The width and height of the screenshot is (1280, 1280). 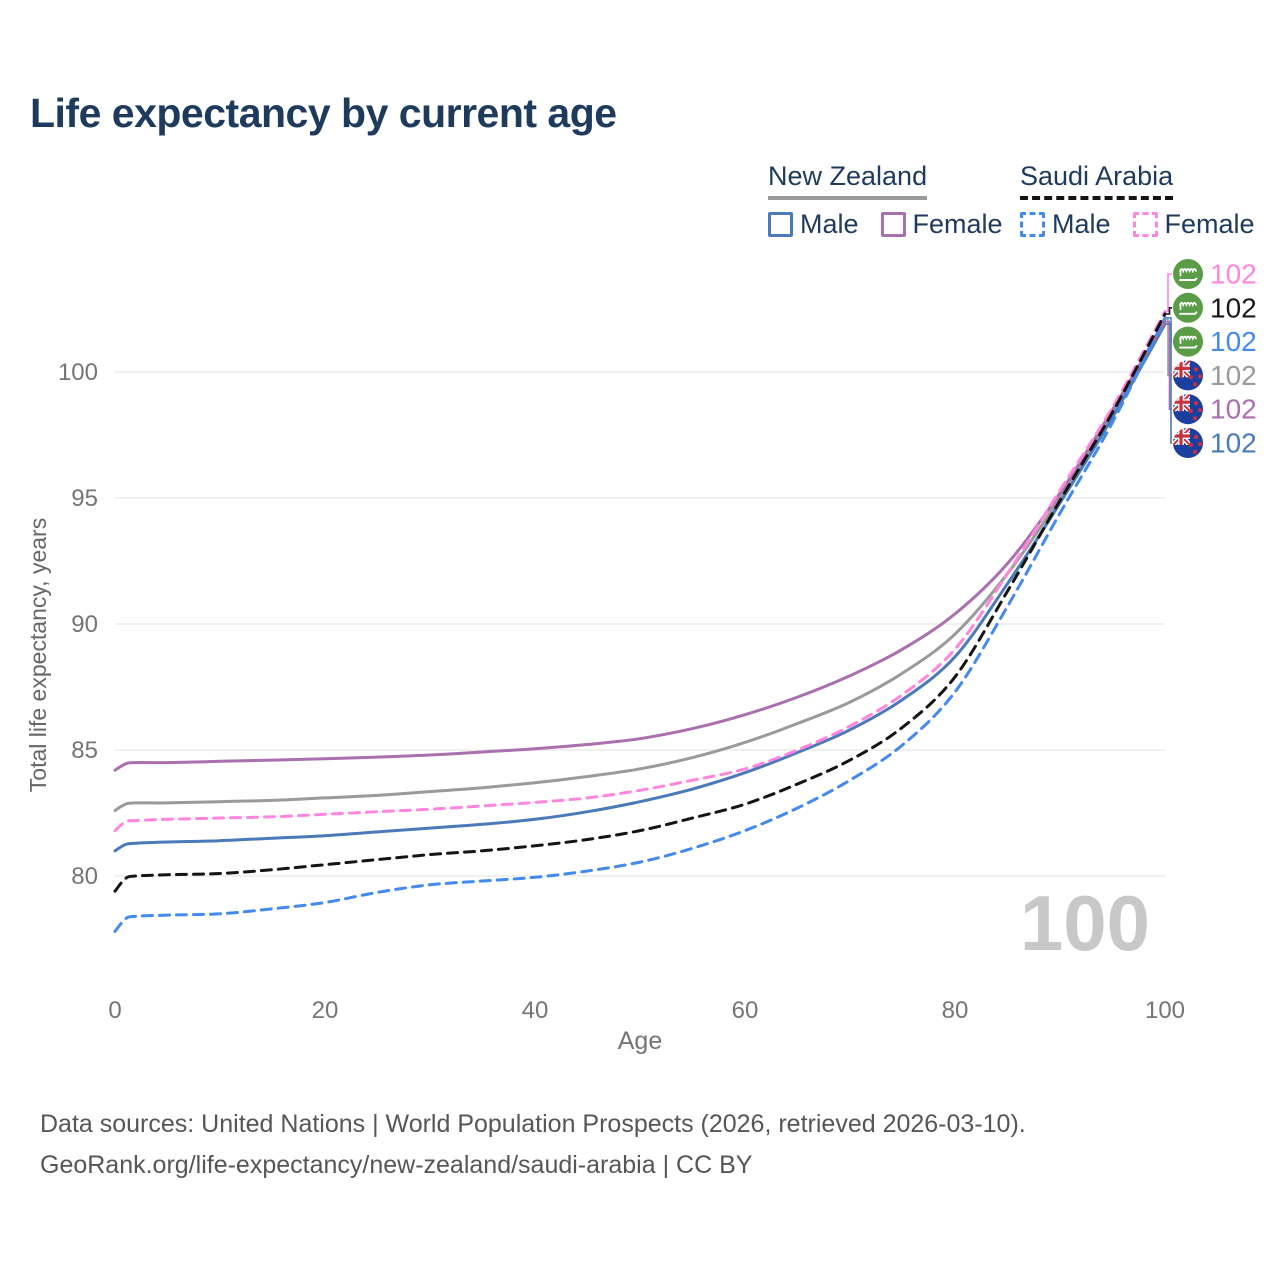 What do you see at coordinates (78, 372) in the screenshot?
I see `y-tick-label: 100` at bounding box center [78, 372].